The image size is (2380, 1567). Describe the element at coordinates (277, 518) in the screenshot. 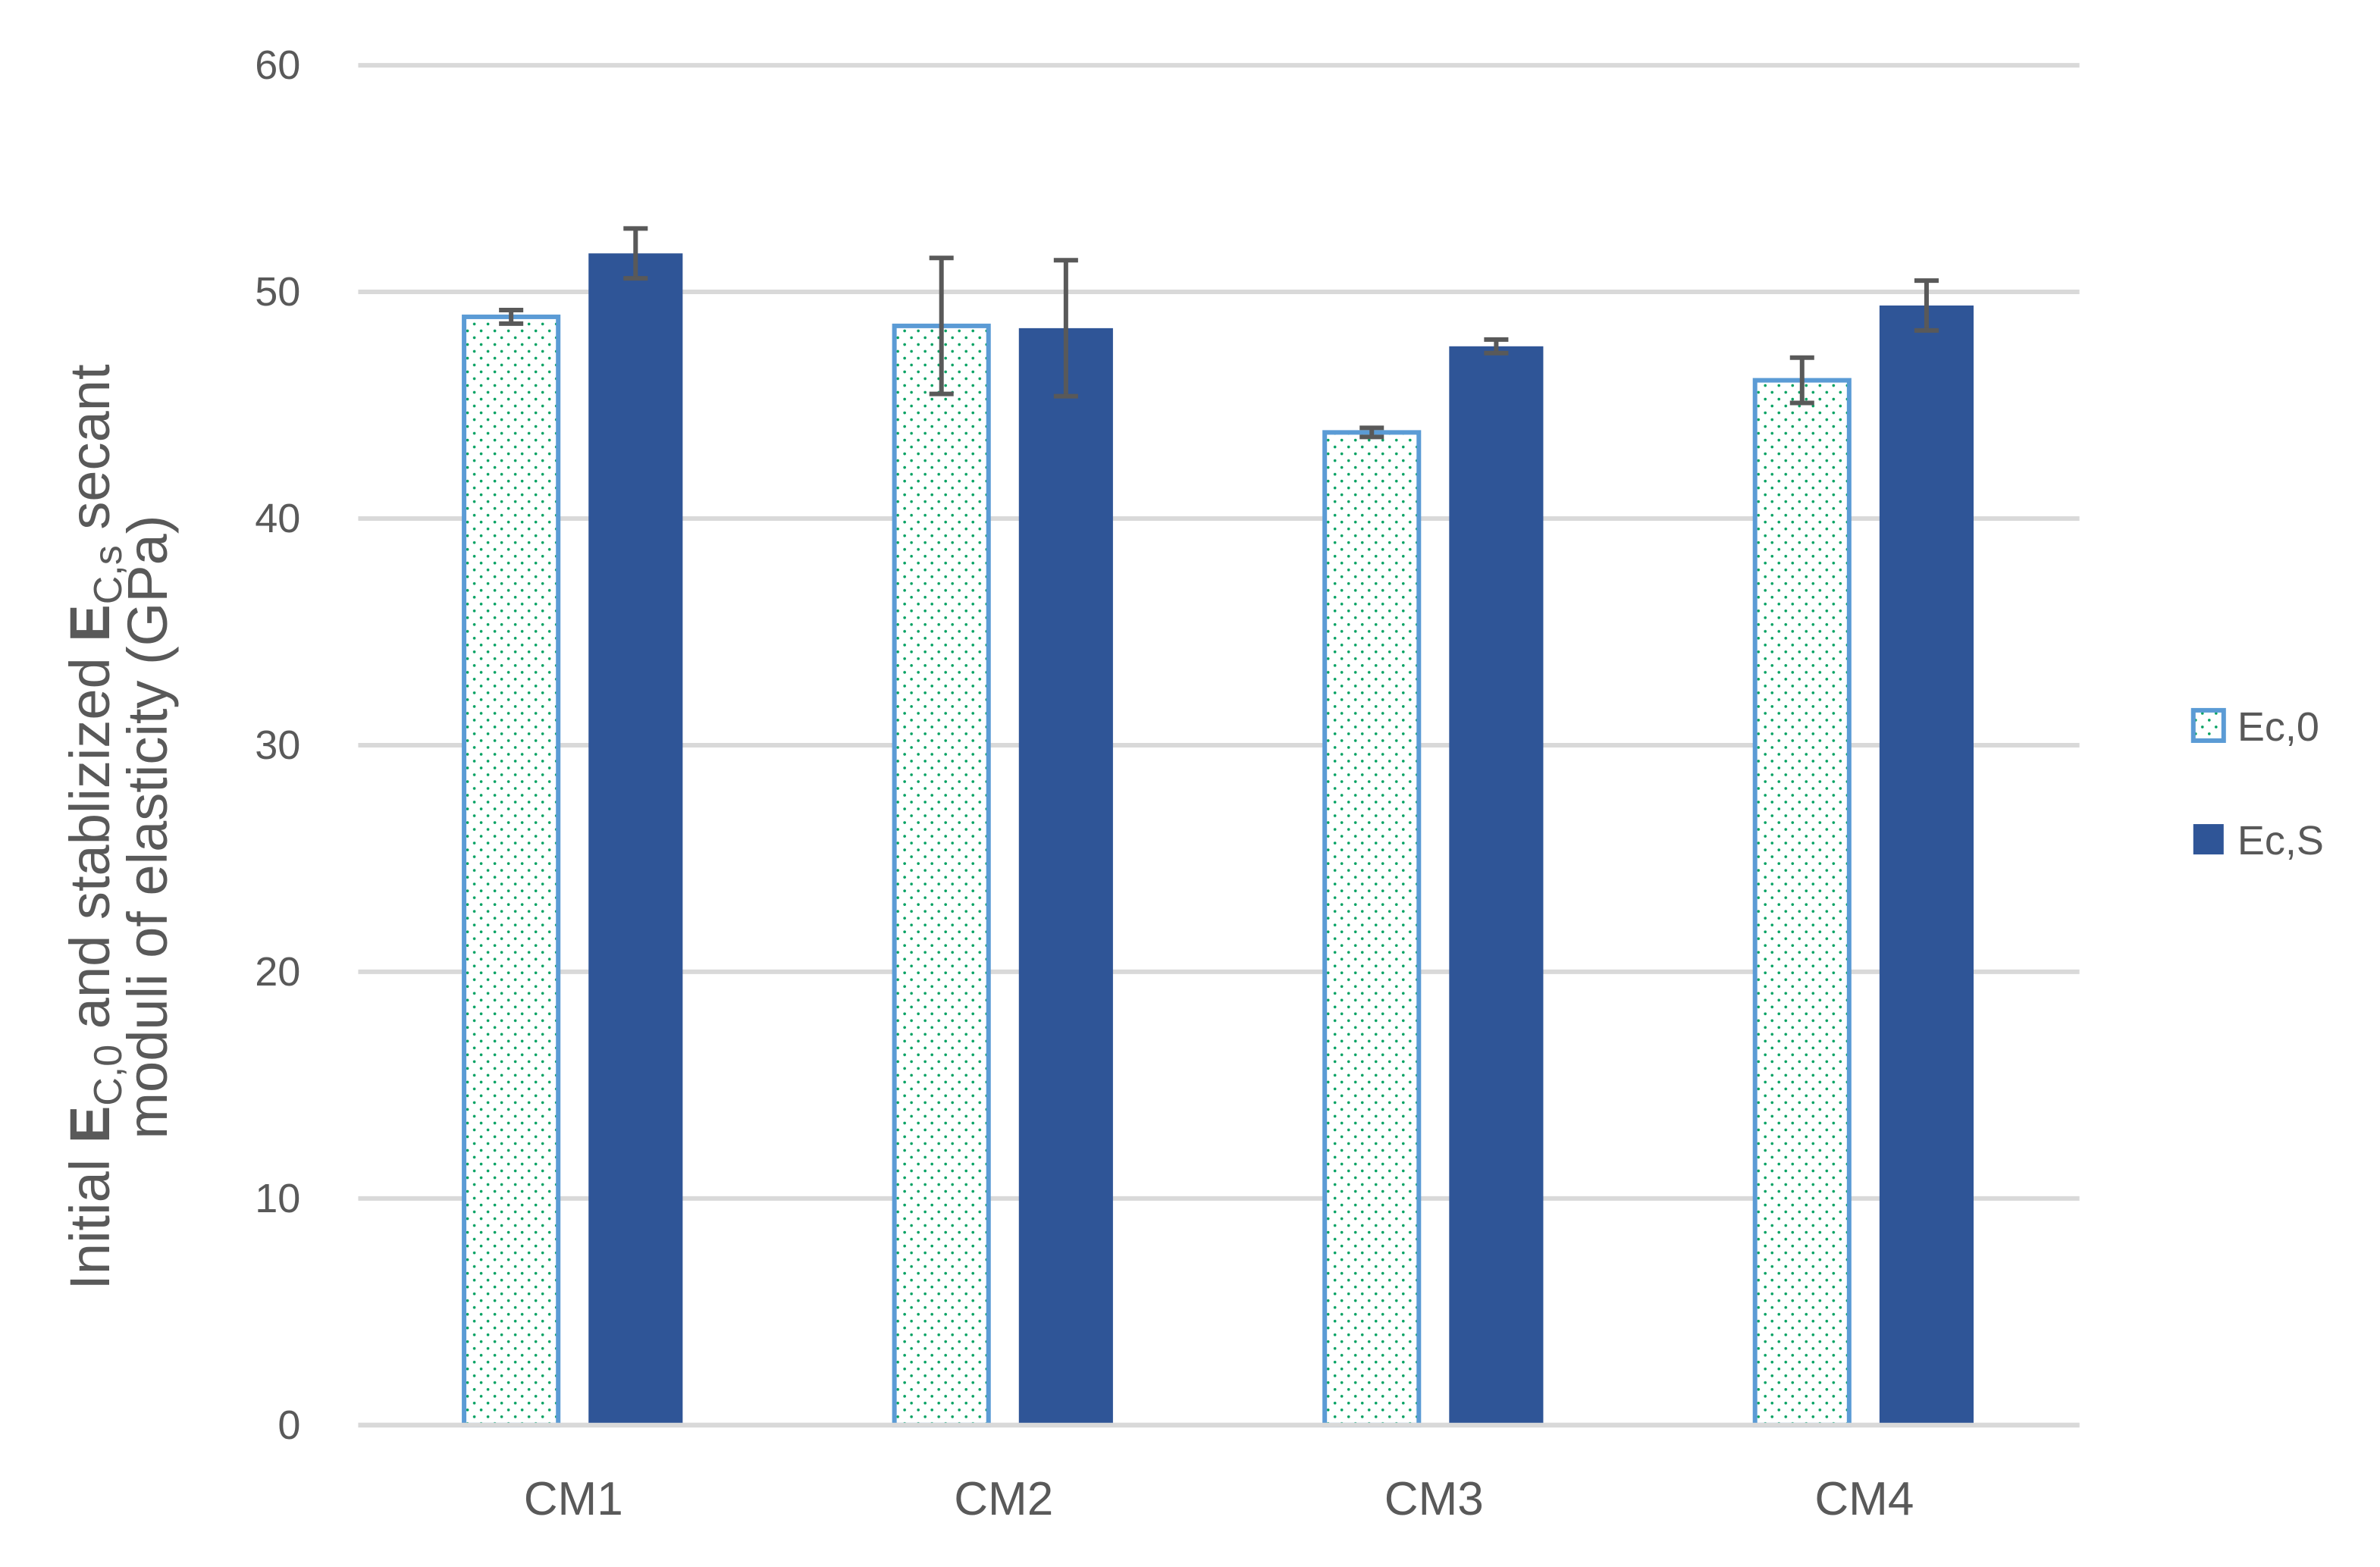

I see `y-tick-label: 40` at that location.